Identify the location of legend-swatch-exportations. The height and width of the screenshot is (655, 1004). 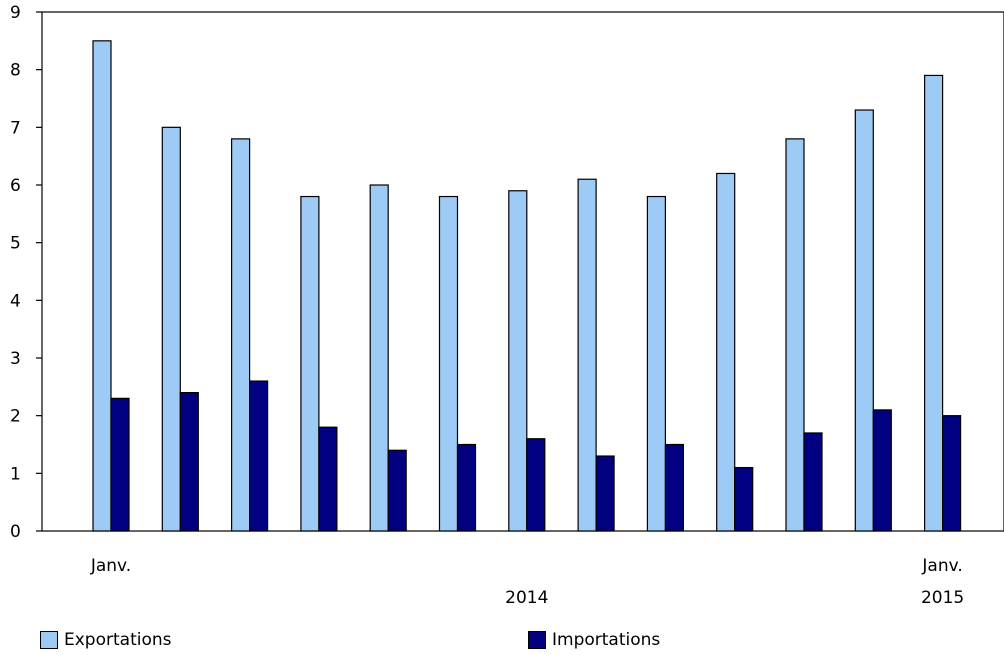
(49, 640).